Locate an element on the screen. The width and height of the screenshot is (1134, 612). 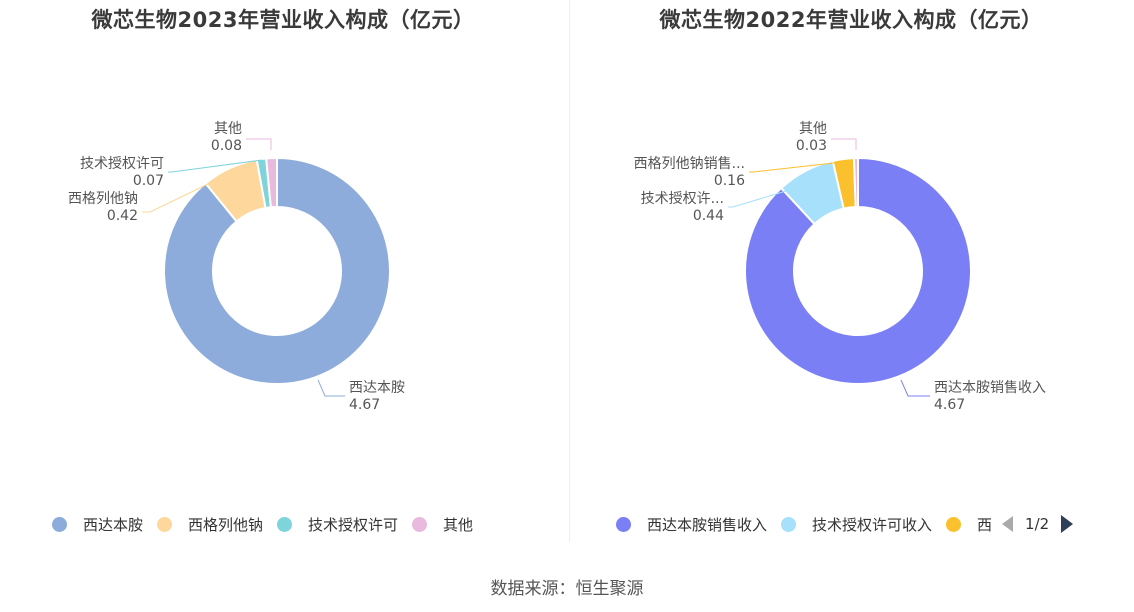
legend-page-indicator: 1/2 is located at coordinates (1037, 524).